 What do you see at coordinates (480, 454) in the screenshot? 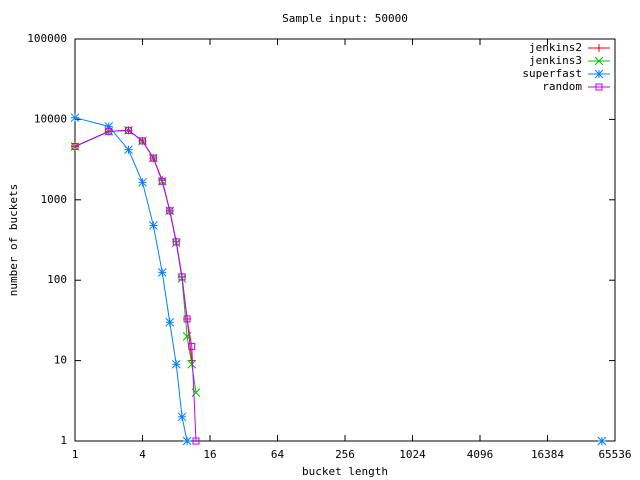
I see `x-tick-label: 4096` at bounding box center [480, 454].